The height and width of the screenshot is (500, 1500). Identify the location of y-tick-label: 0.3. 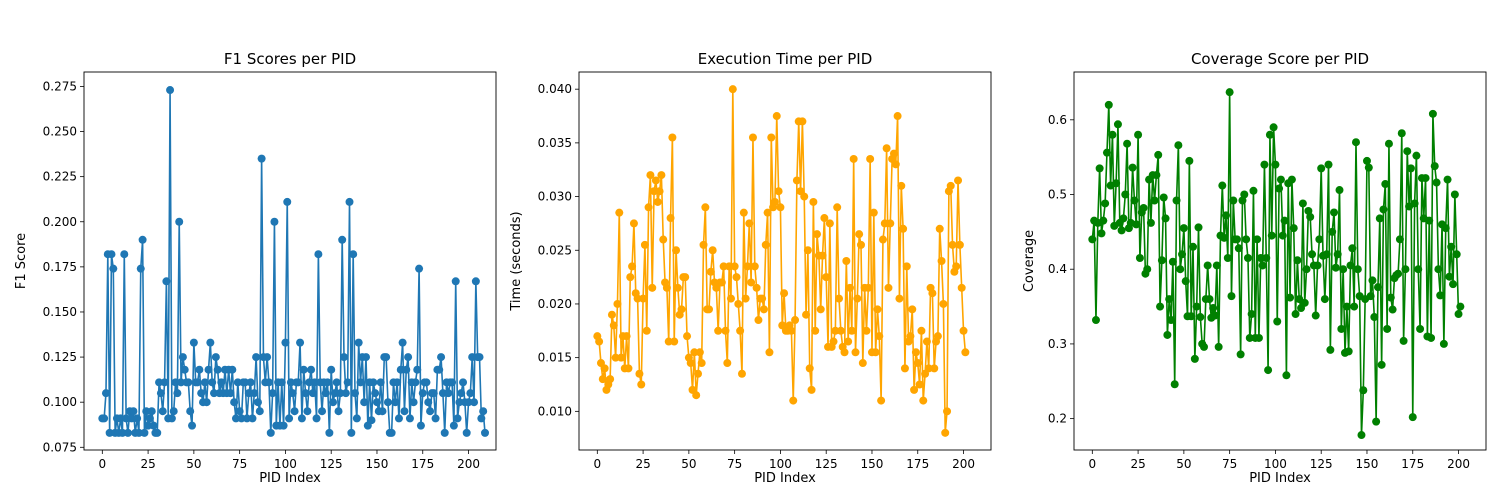
(1057, 344).